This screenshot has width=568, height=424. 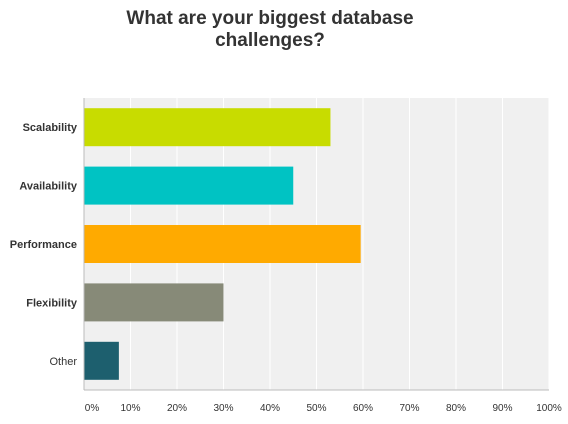 I want to click on category-label: Performance, so click(x=43, y=245).